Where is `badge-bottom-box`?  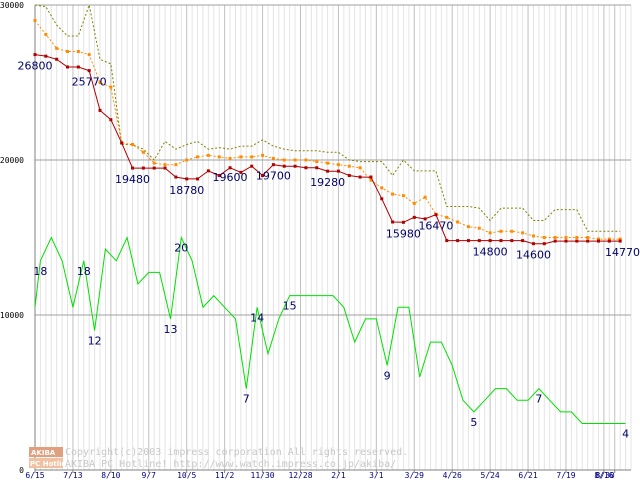
badge-bottom-box is located at coordinates (46, 463).